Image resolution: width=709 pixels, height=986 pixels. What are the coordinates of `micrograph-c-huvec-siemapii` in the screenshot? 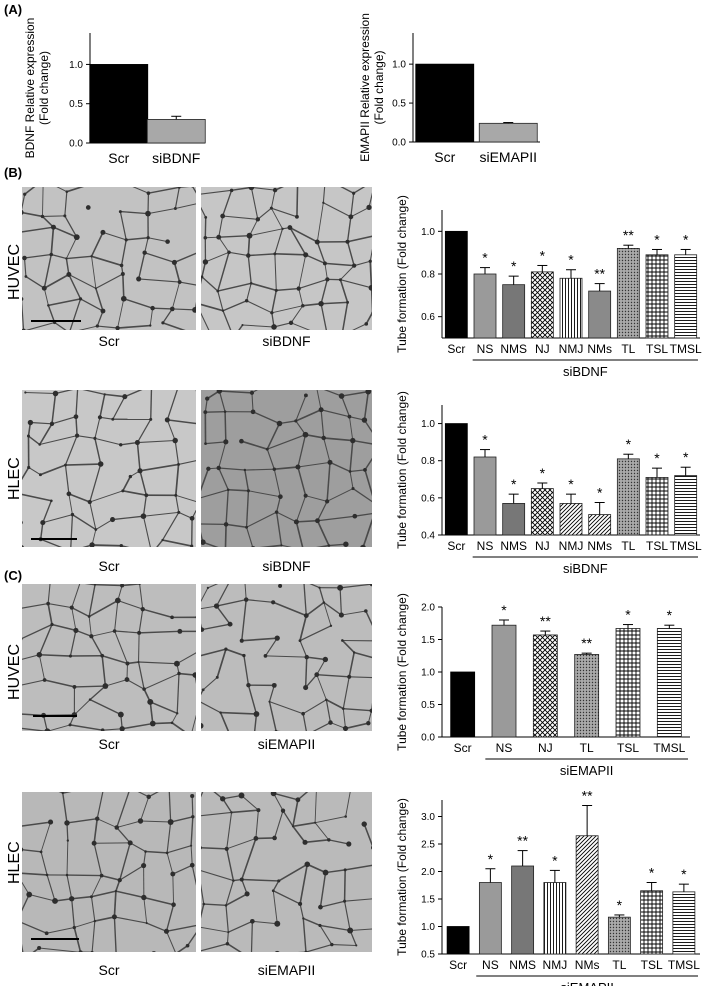 It's located at (286, 657).